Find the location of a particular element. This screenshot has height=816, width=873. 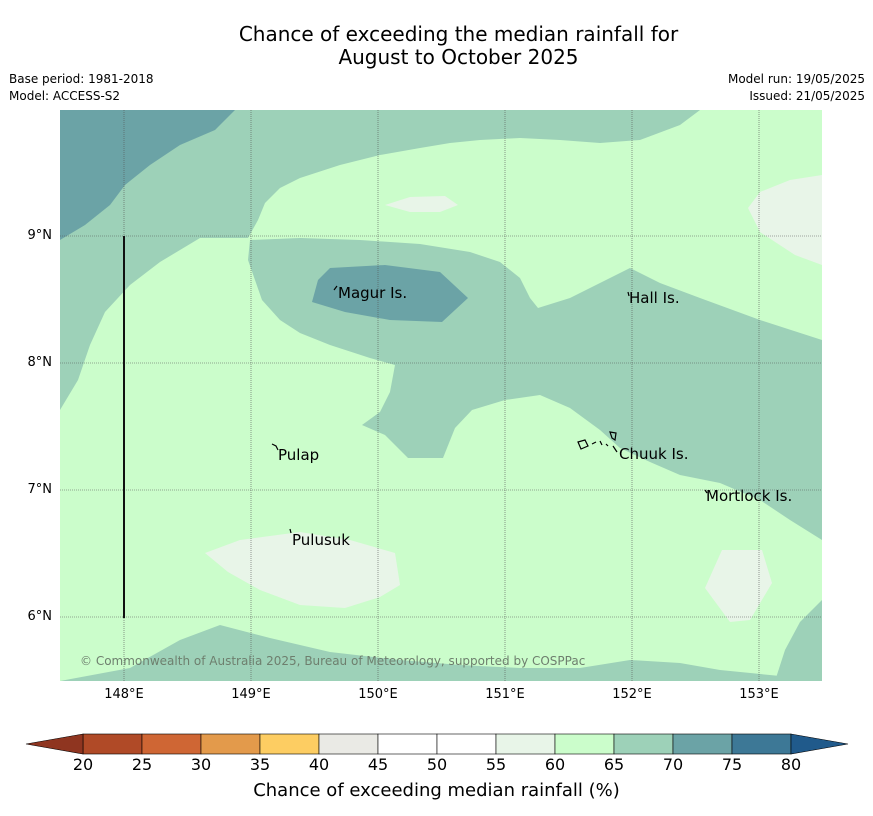

colorbar-title: Chance of exceeding median rainfall (%) is located at coordinates (436, 790).